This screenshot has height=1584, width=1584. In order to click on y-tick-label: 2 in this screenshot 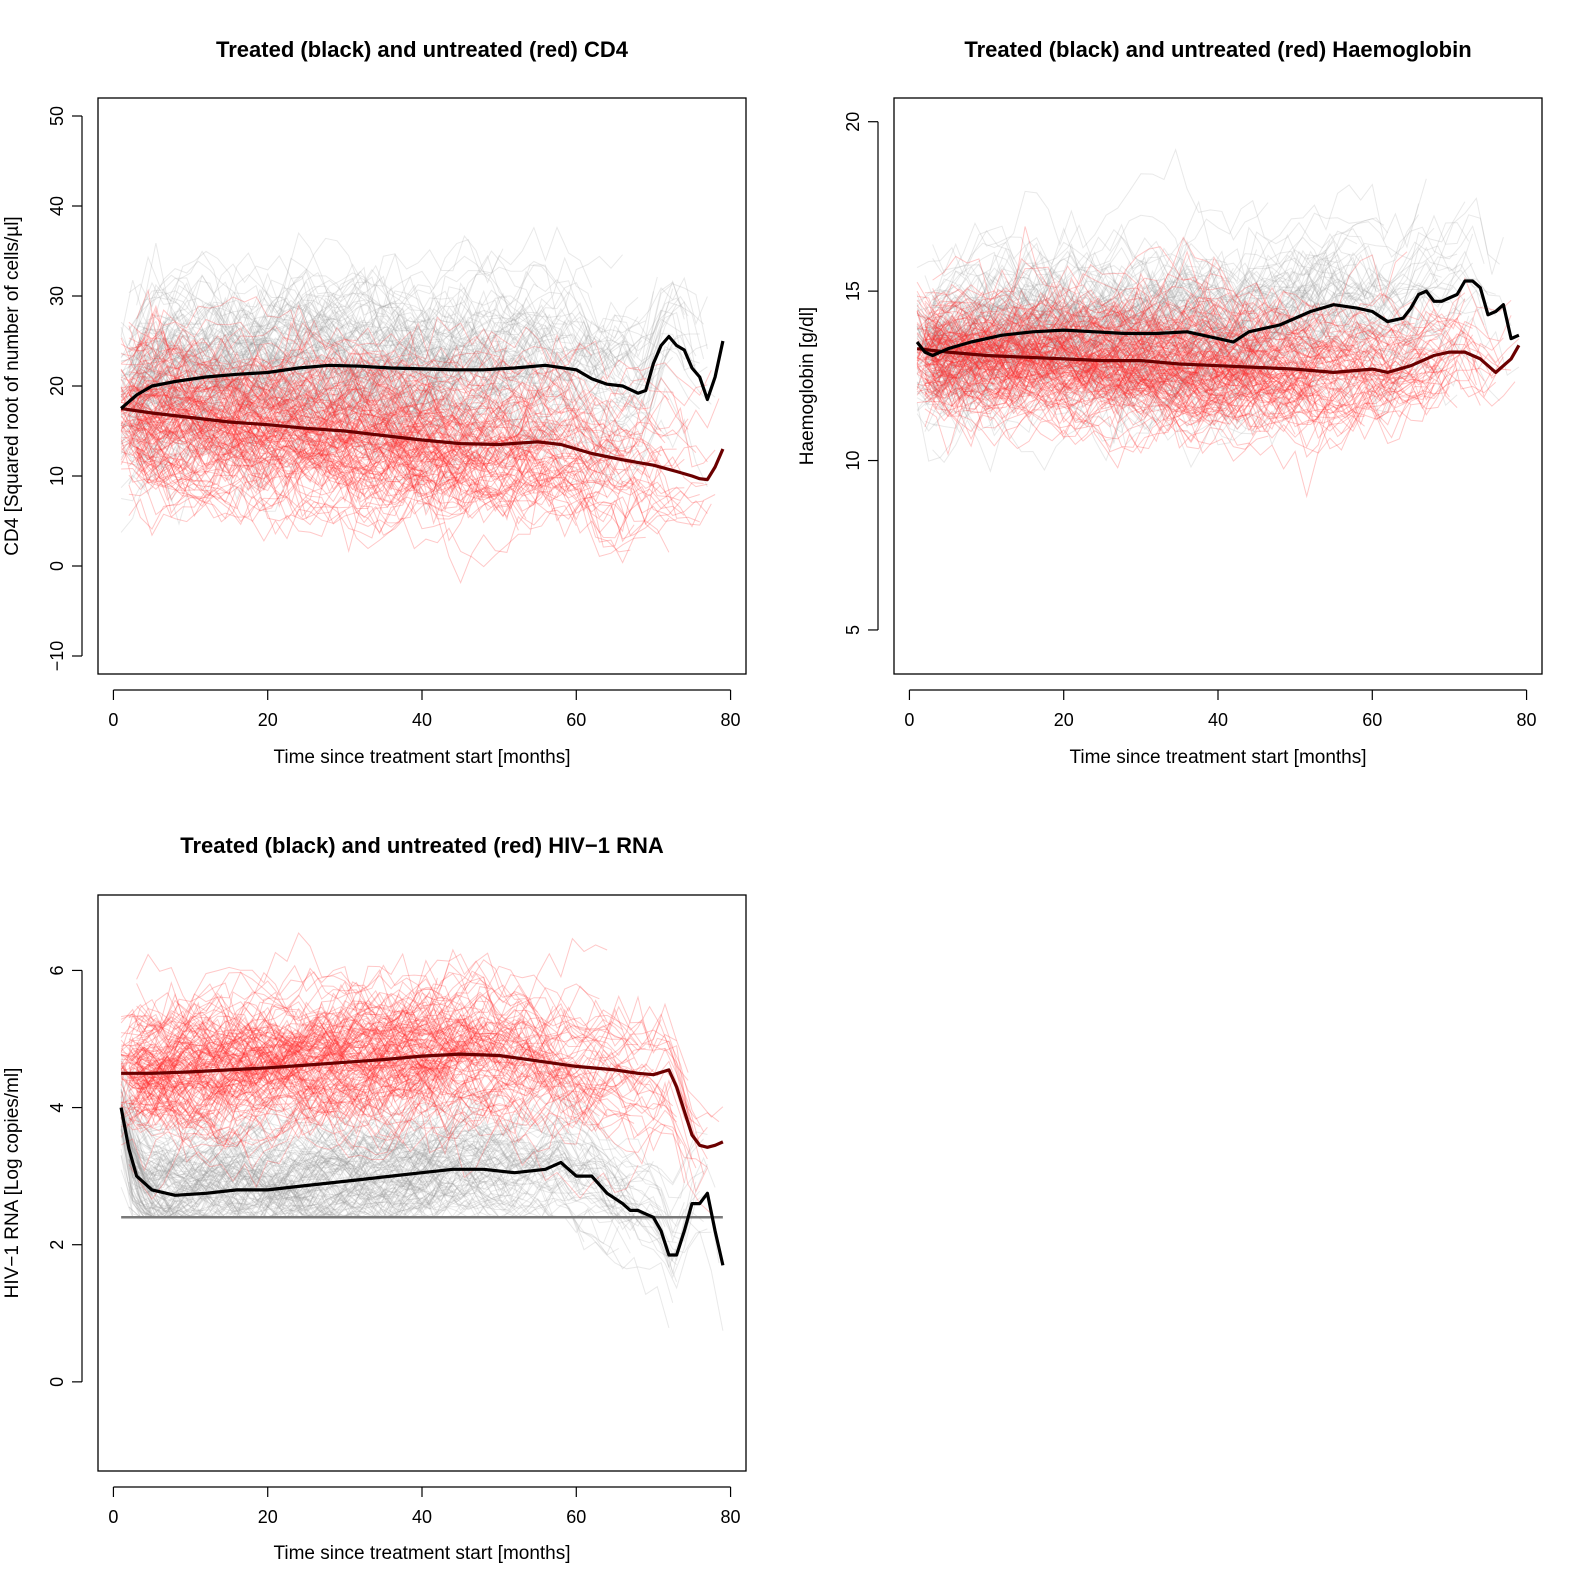, I will do `click(57, 1245)`.